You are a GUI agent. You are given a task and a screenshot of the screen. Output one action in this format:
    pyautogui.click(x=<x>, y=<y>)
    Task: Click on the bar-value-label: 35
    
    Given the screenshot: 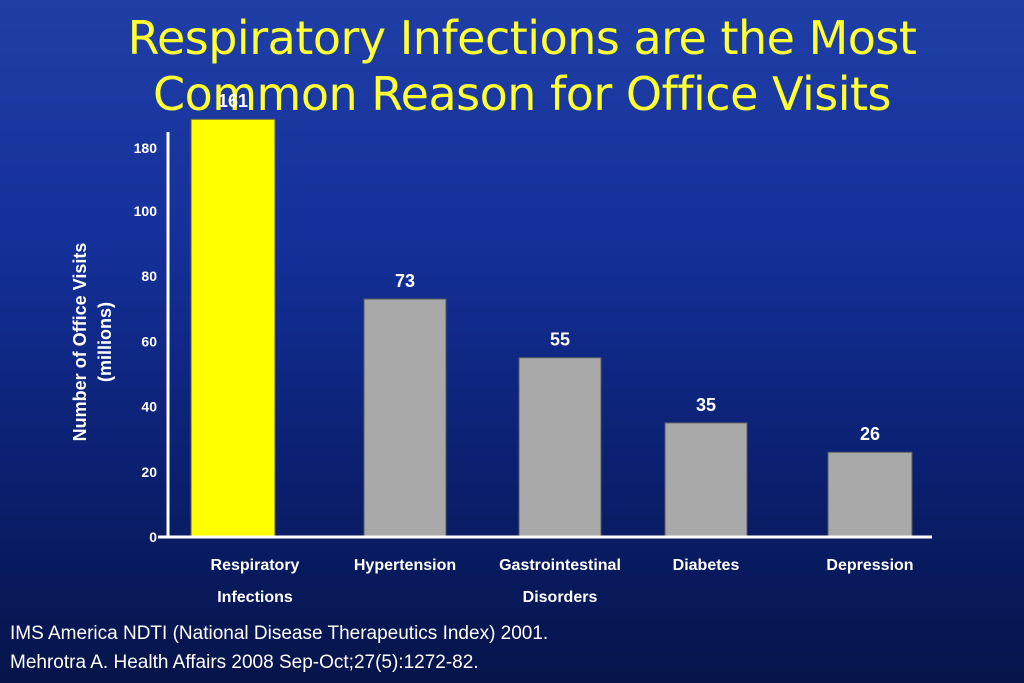 What is the action you would take?
    pyautogui.click(x=706, y=405)
    